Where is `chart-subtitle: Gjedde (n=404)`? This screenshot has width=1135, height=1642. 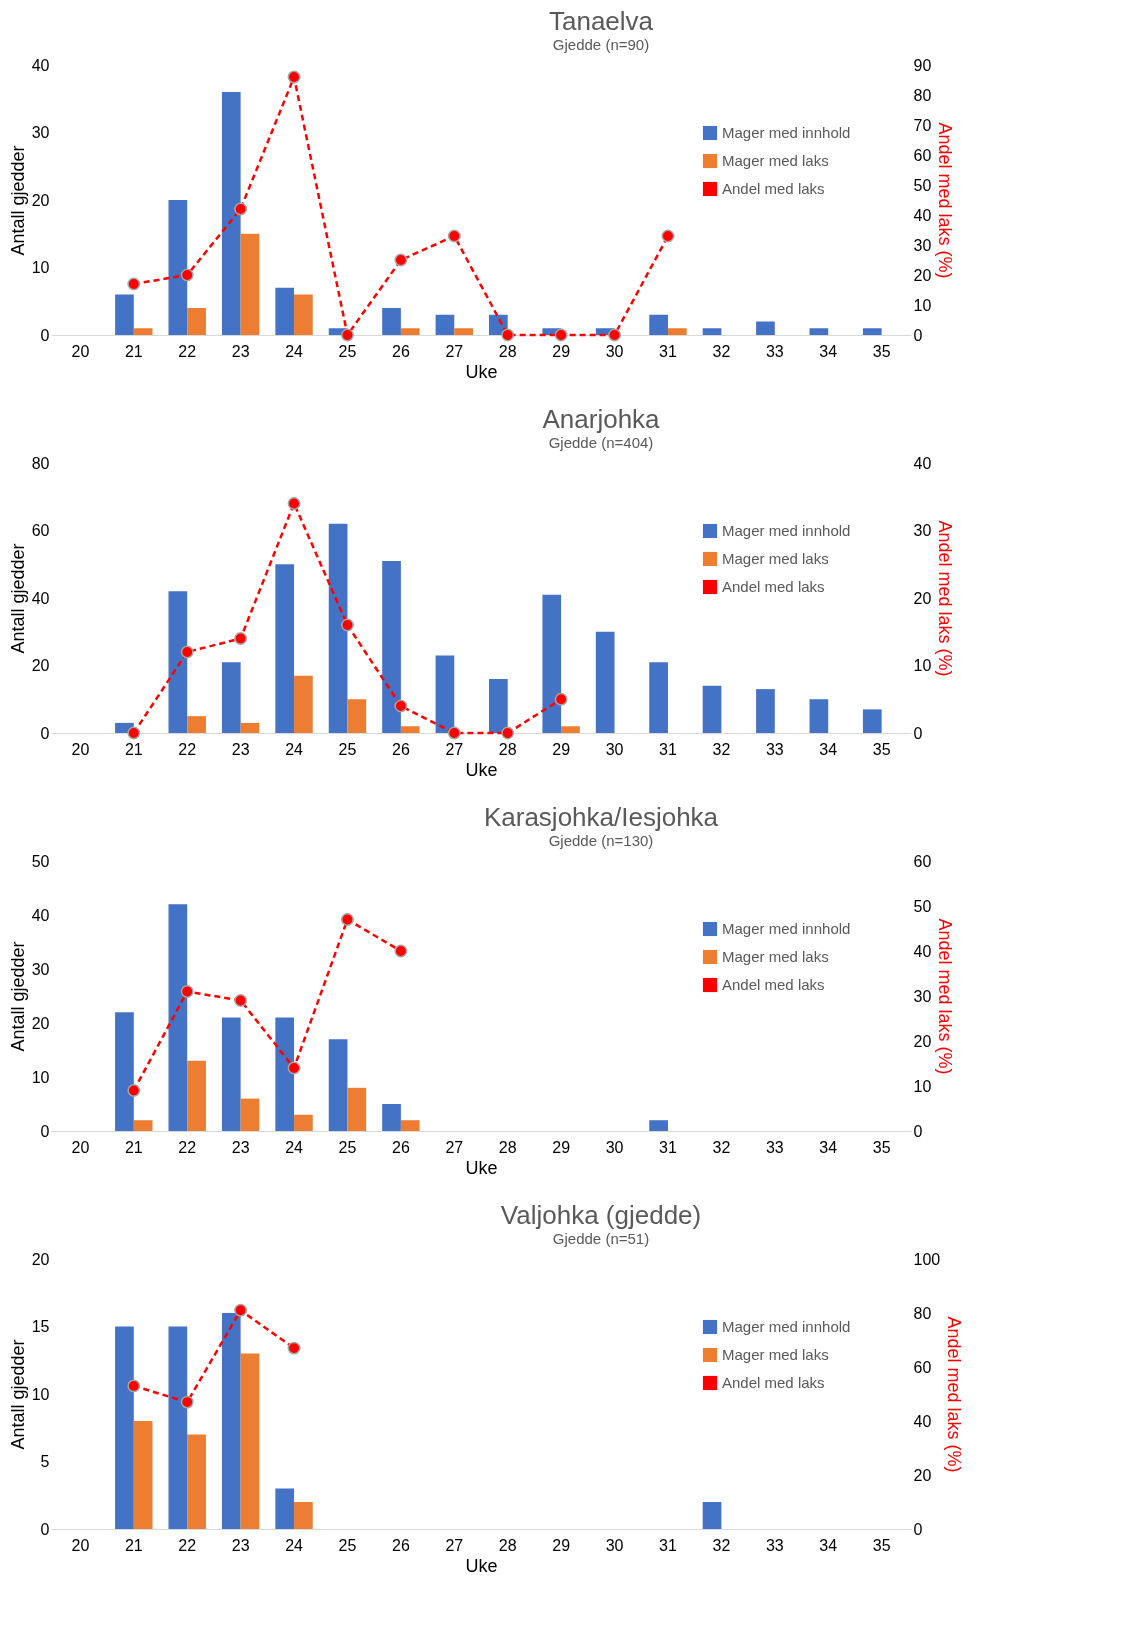 chart-subtitle: Gjedde (n=404) is located at coordinates (601, 442).